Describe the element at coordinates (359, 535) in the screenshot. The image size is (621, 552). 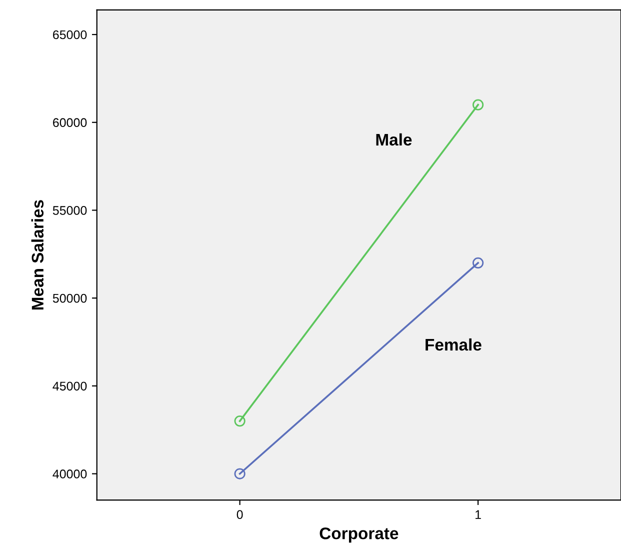
I see `x-axis-title: Corporate` at that location.